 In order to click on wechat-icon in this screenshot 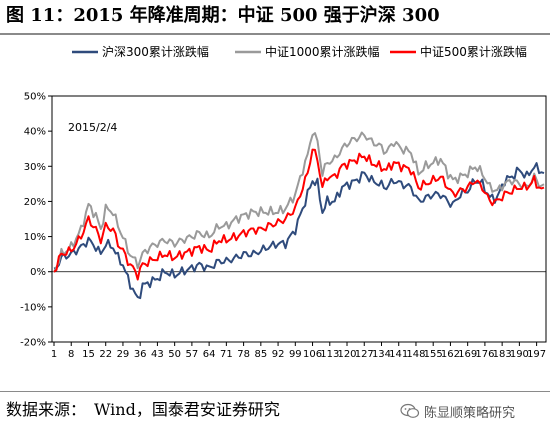, I will do `click(410, 410)`.